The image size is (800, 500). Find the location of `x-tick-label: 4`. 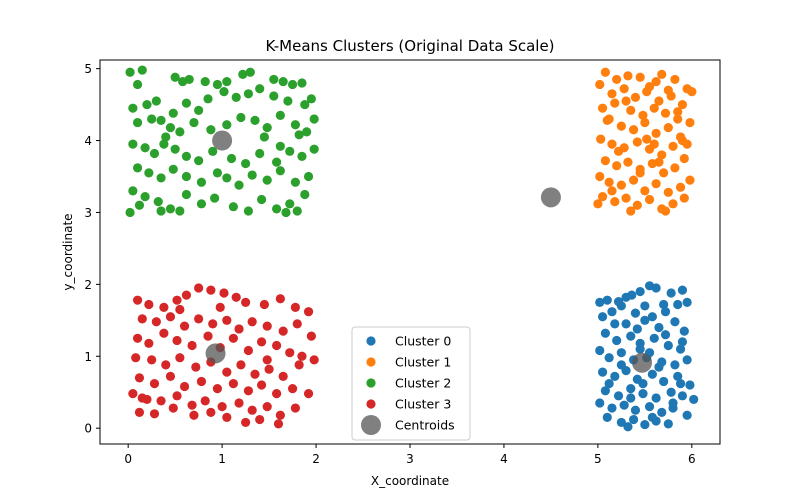

x-tick-label: 4 is located at coordinates (504, 459).